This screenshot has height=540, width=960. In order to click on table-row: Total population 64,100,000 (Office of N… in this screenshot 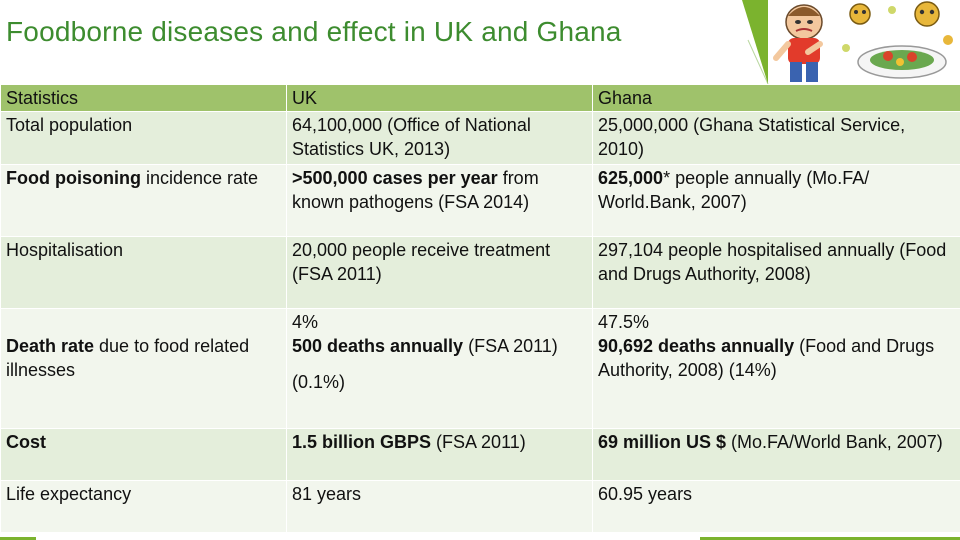, I will do `click(480, 138)`.